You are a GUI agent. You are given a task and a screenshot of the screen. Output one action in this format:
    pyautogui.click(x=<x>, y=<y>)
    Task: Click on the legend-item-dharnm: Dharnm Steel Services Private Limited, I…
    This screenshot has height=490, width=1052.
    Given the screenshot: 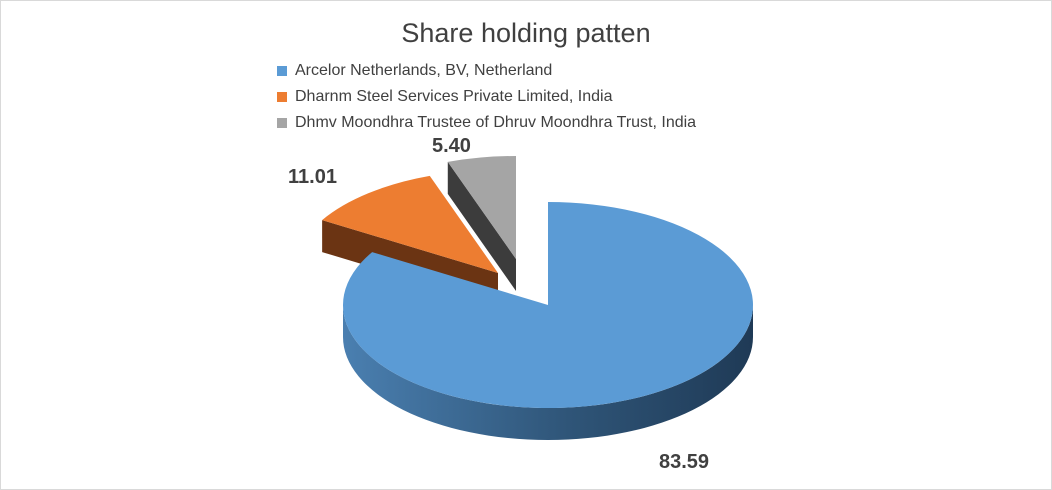 What is the action you would take?
    pyautogui.click(x=486, y=97)
    